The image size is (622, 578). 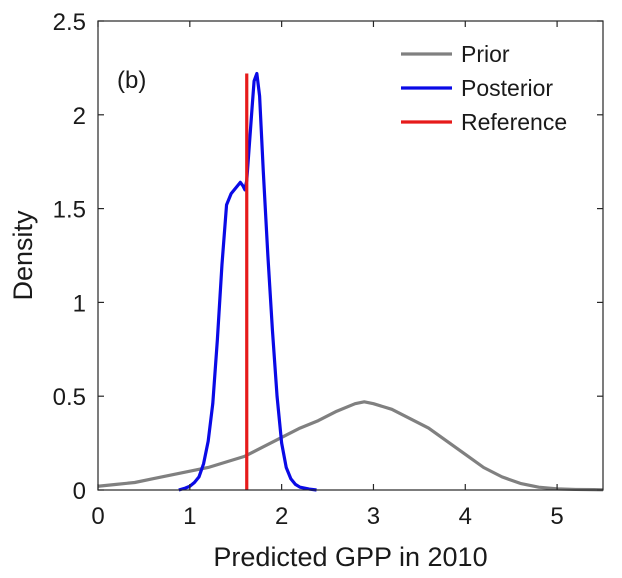 I want to click on y-tick-label: 1, so click(x=79, y=303).